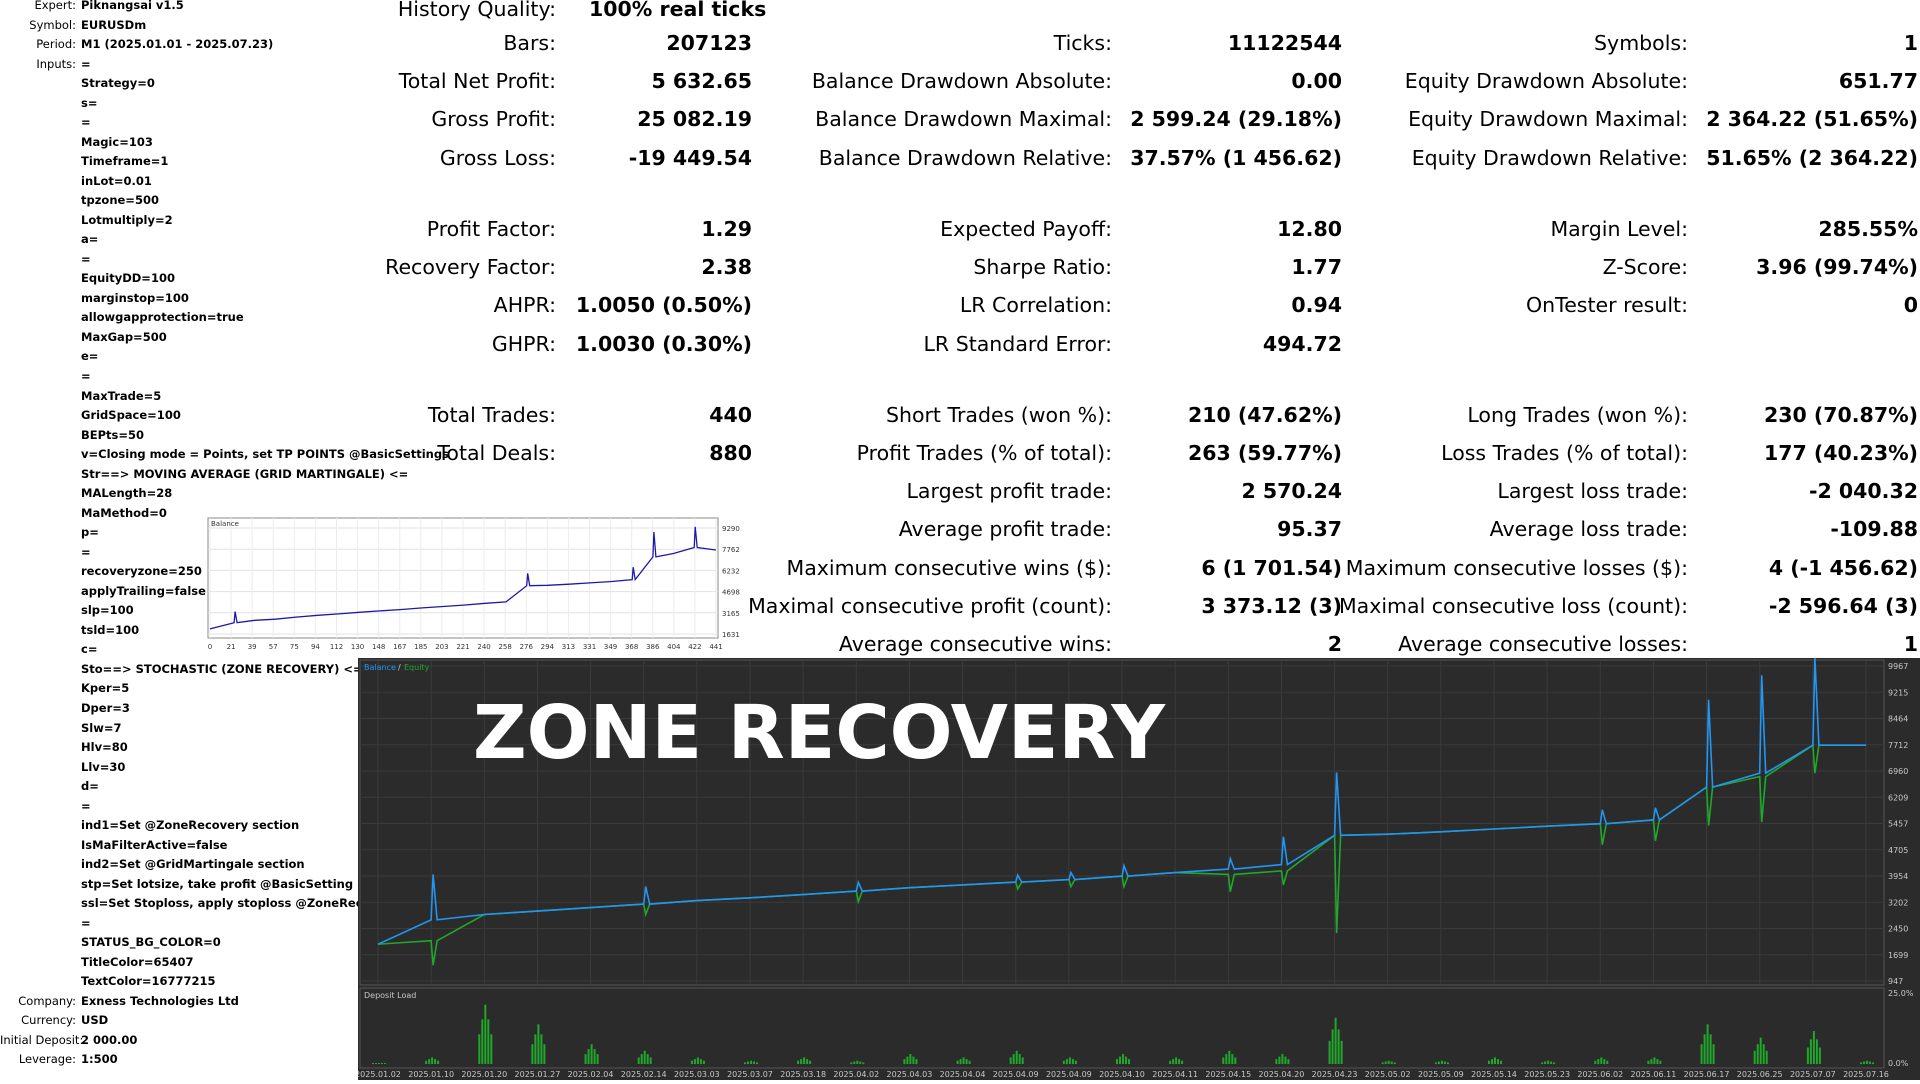 This screenshot has width=1920, height=1084. Describe the element at coordinates (294, 647) in the screenshot. I see `mini-chart-x-tick: 75` at that location.